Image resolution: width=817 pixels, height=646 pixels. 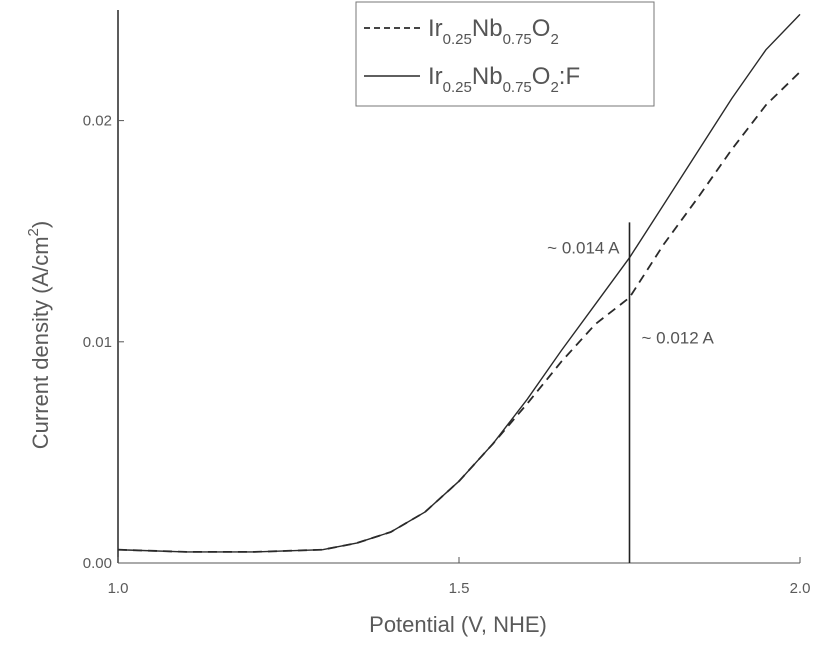 I want to click on y-axis-title: Current density (A/cm2), so click(x=39, y=335).